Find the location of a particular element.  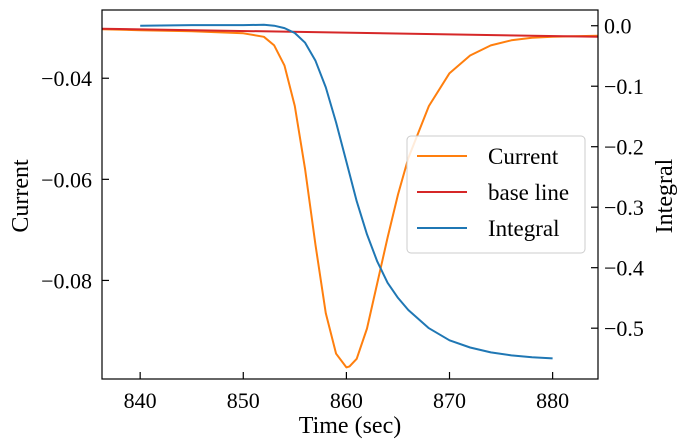

y-left-tick-label: −0.04 is located at coordinates (66, 78).